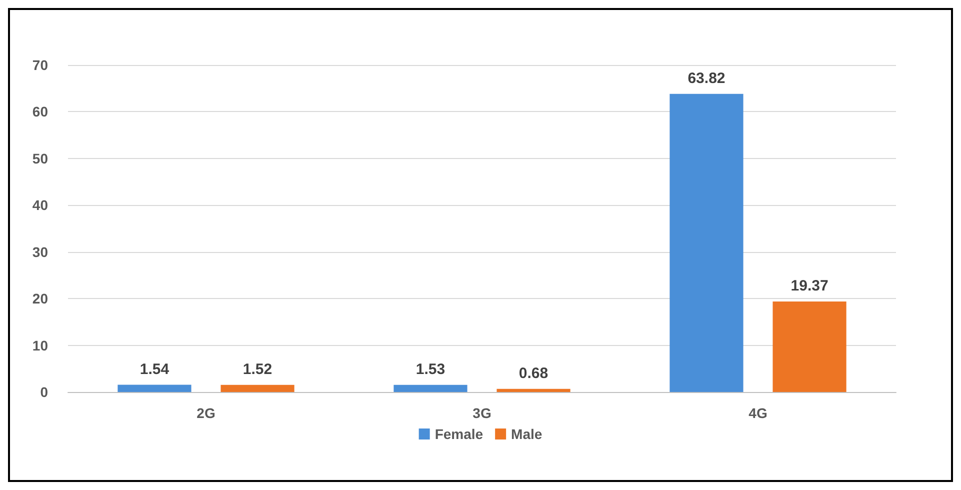  What do you see at coordinates (40, 252) in the screenshot?
I see `y-tick-label: 30` at bounding box center [40, 252].